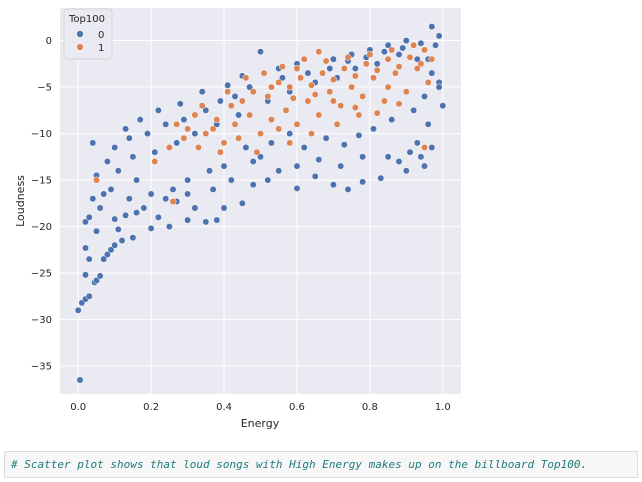 The height and width of the screenshot is (482, 642). What do you see at coordinates (44, 88) in the screenshot?
I see `y-tick-label: −5` at bounding box center [44, 88].